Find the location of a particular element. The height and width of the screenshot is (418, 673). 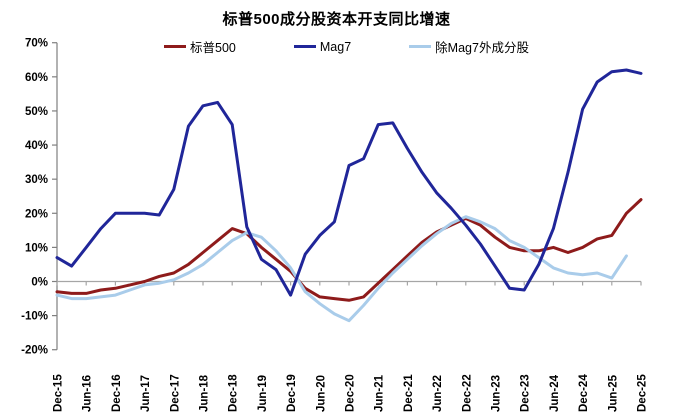

x-tick-label: Jun-18 is located at coordinates (205, 393).